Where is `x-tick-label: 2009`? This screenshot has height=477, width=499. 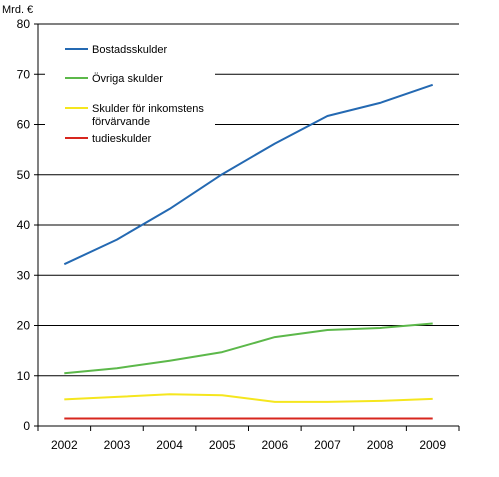
x-tick-label: 2009 is located at coordinates (432, 445).